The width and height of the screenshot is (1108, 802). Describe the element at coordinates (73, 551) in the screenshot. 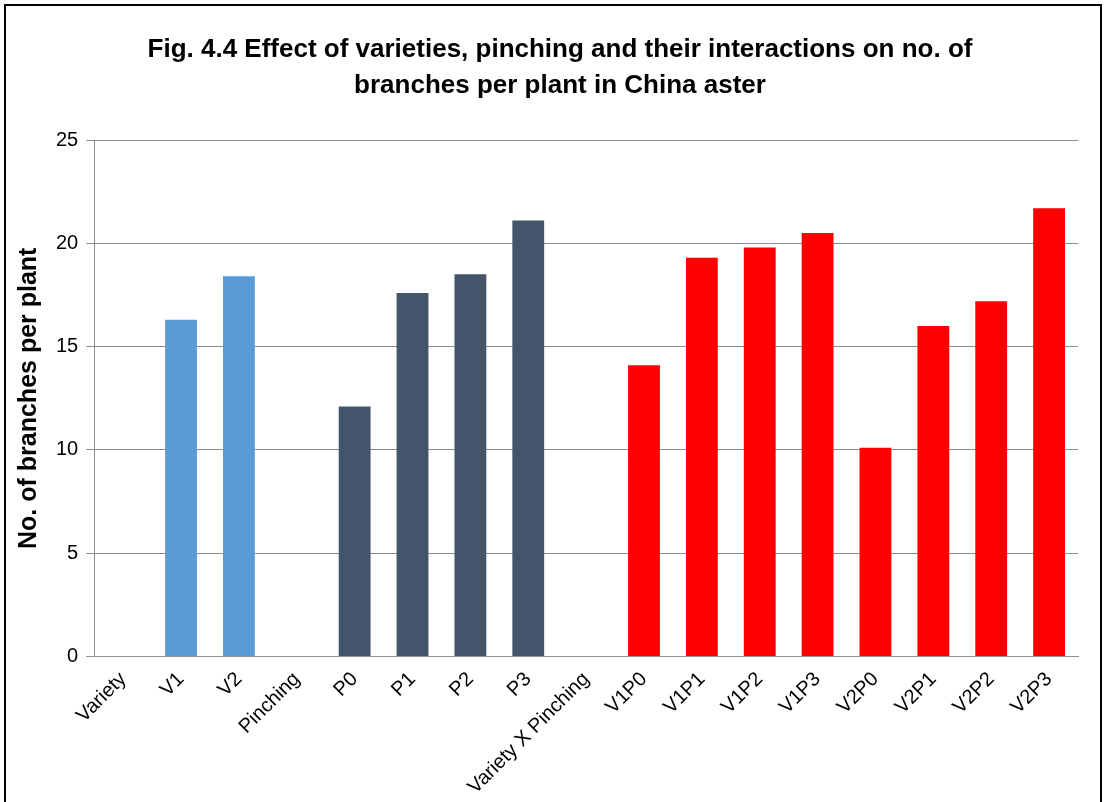

I see `y-tick-label: 5` at that location.